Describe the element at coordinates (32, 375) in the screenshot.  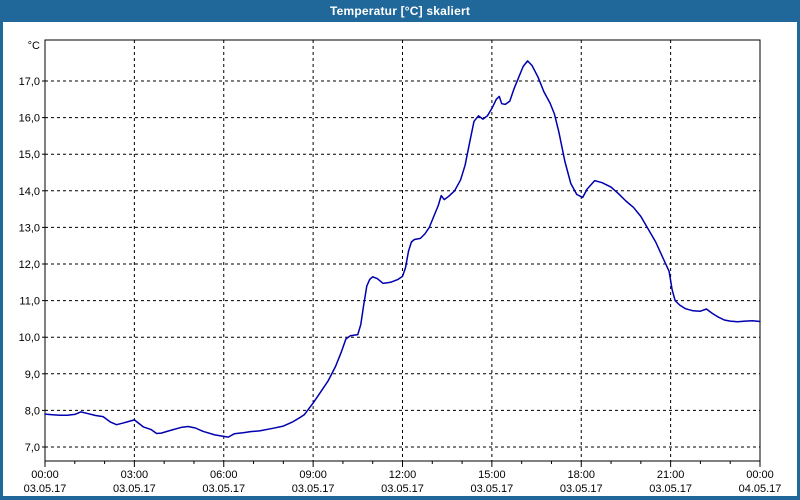
I see `y-tick-label: 9,0` at that location.